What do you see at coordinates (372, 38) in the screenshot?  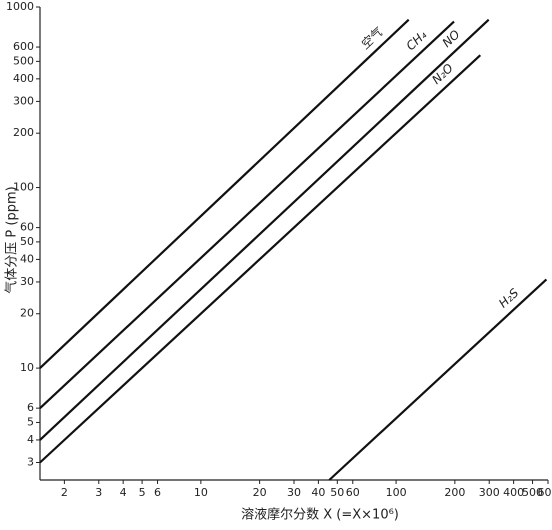 I see `series-label: 空气` at bounding box center [372, 38].